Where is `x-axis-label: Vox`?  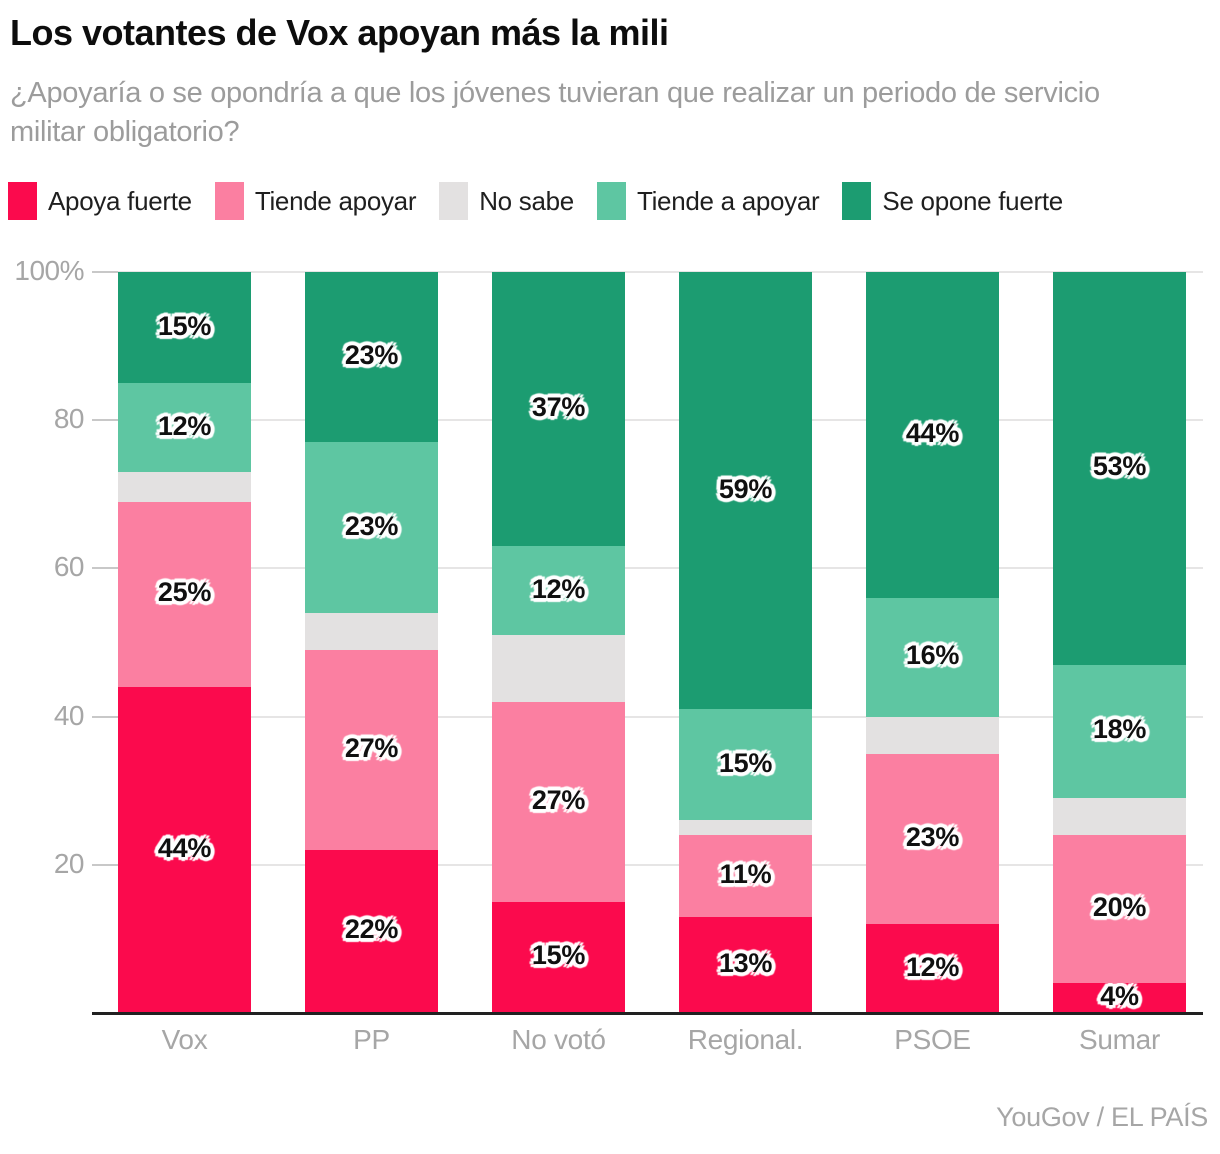 x-axis-label: Vox is located at coordinates (184, 1039).